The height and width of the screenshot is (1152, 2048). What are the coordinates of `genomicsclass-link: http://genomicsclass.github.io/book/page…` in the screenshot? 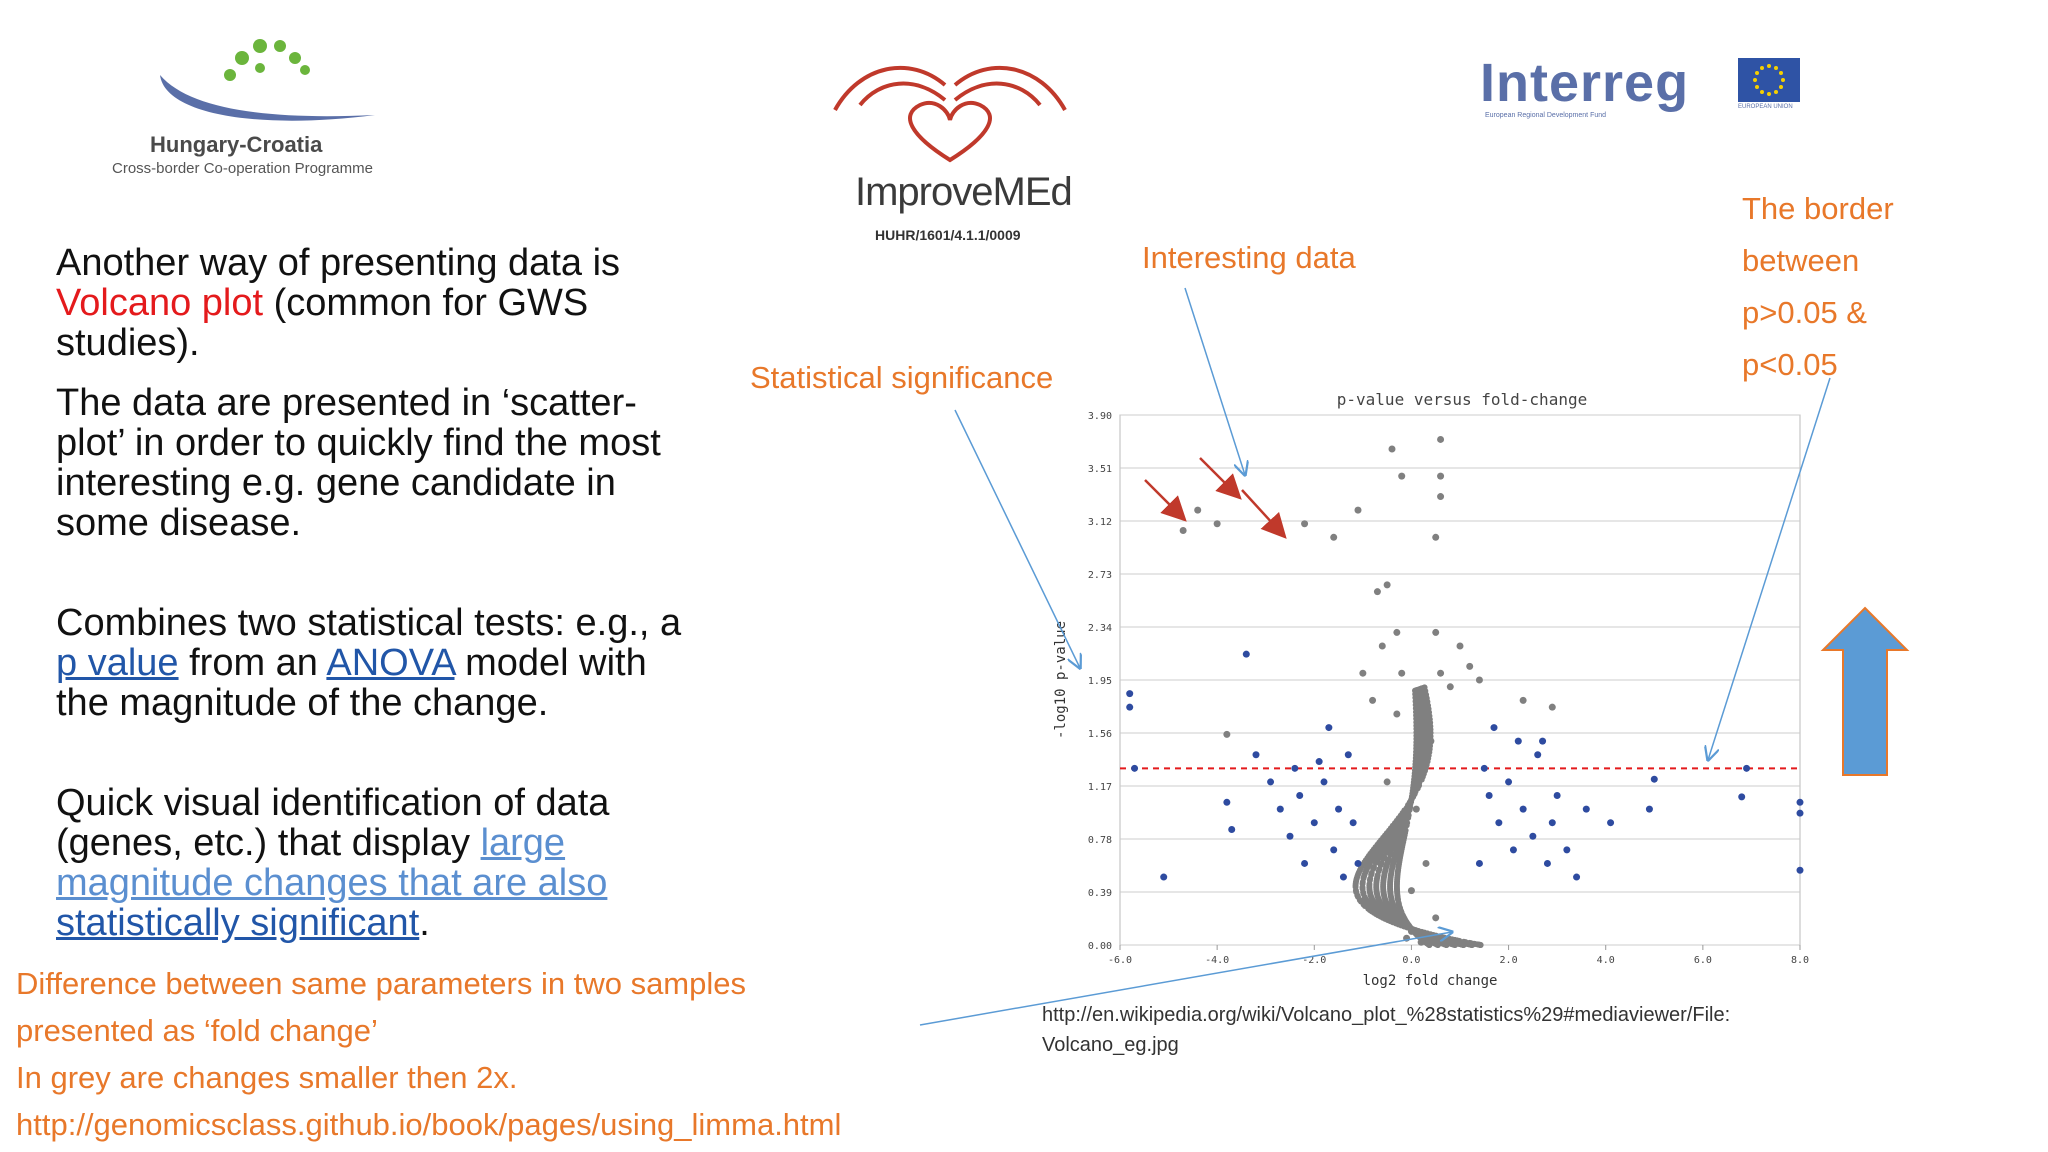 It's located at (429, 1124).